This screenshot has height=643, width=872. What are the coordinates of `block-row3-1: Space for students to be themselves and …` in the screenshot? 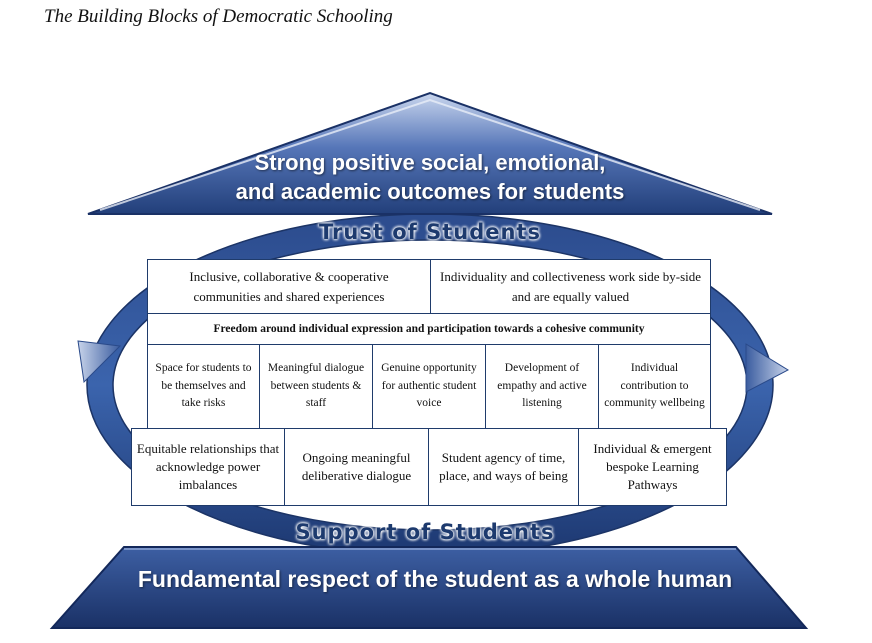 It's located at (203, 386).